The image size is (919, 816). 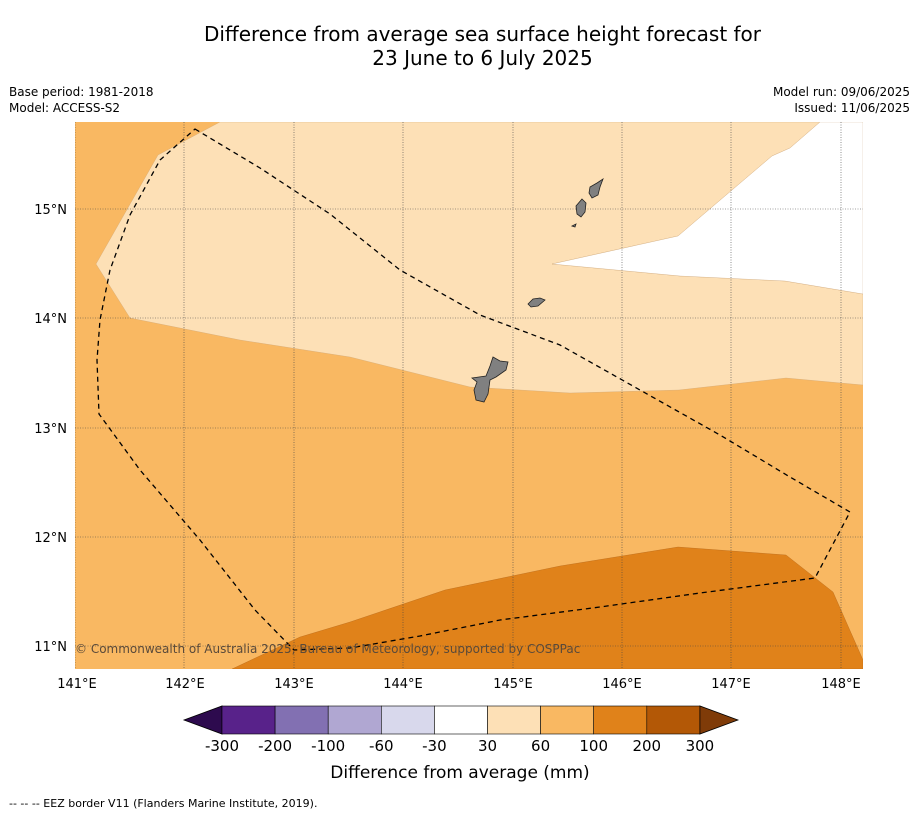 What do you see at coordinates (482, 58) in the screenshot?
I see `title-line-2: 23 June to 6 July 2025` at bounding box center [482, 58].